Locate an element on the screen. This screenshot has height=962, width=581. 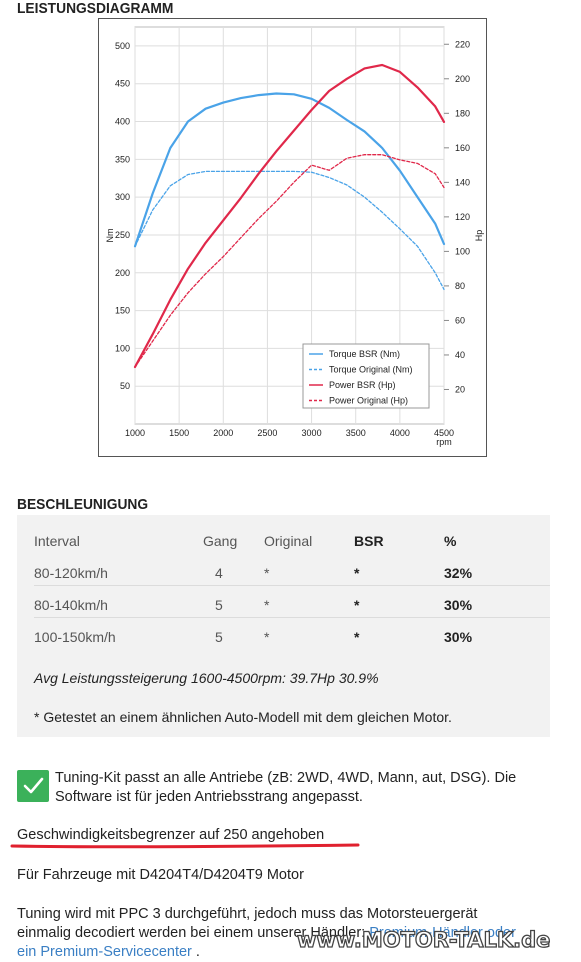
check-icon is located at coordinates (33, 786).